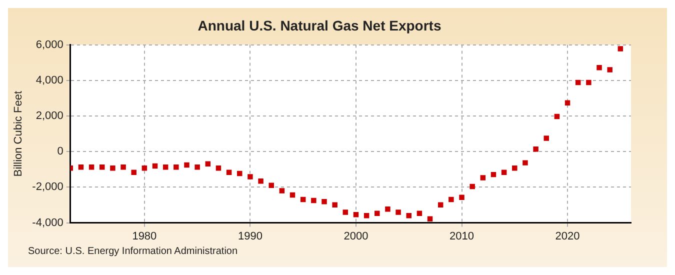  I want to click on x-tick-label: 2000, so click(356, 236).